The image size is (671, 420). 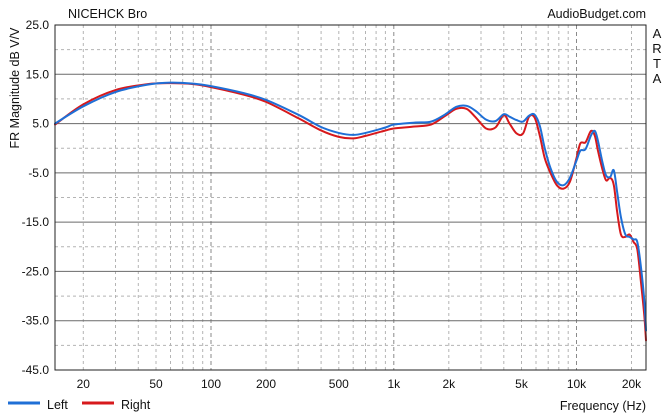 I want to click on x-tick-label: 10k, so click(x=577, y=384).